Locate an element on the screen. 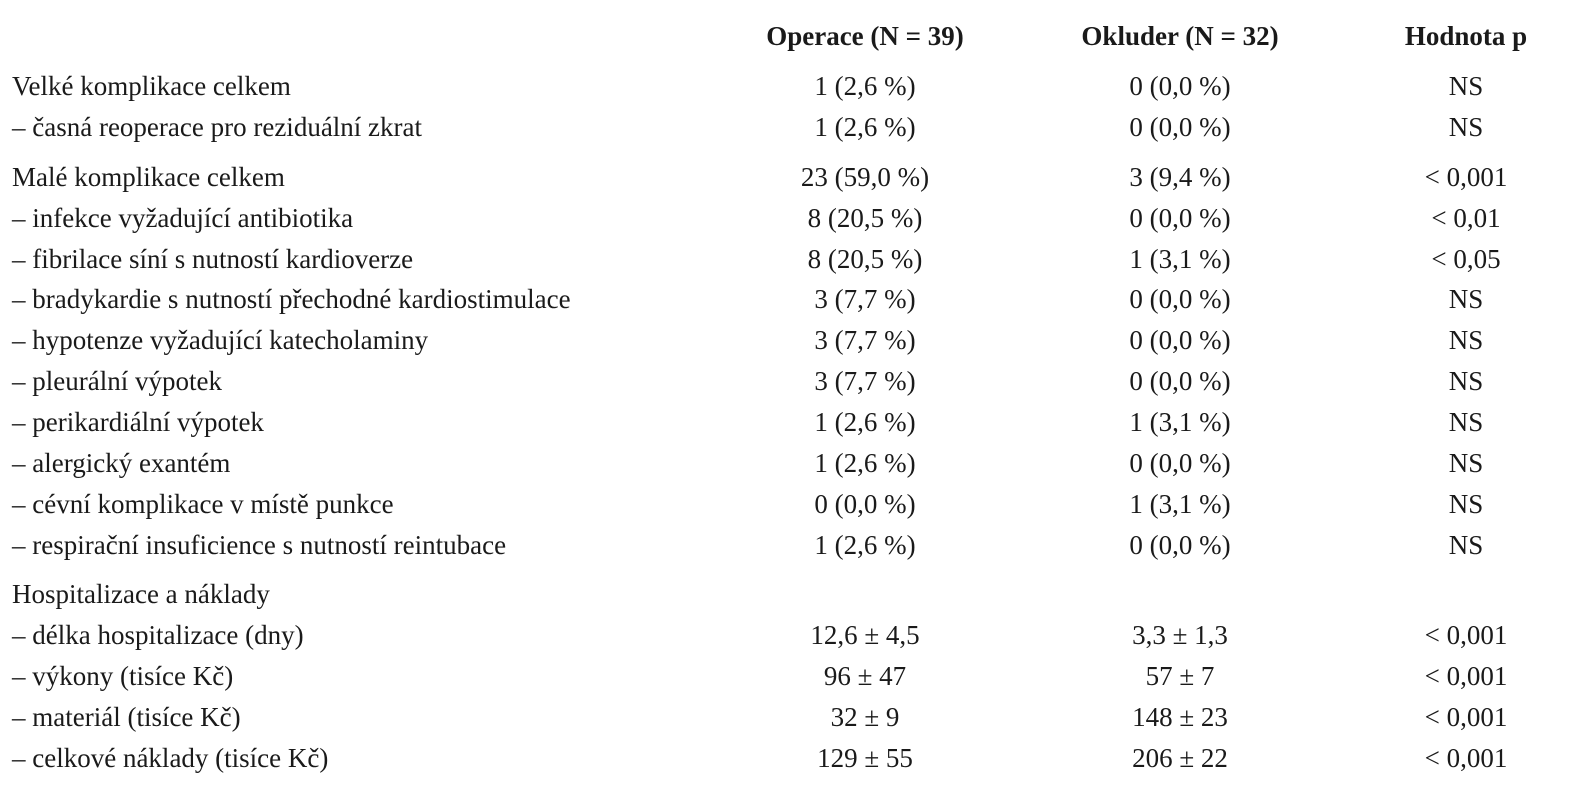 Image resolution: width=1585 pixels, height=800 pixels. row-label: – celkové náklady (tisíce Kč) is located at coordinates (170, 758).